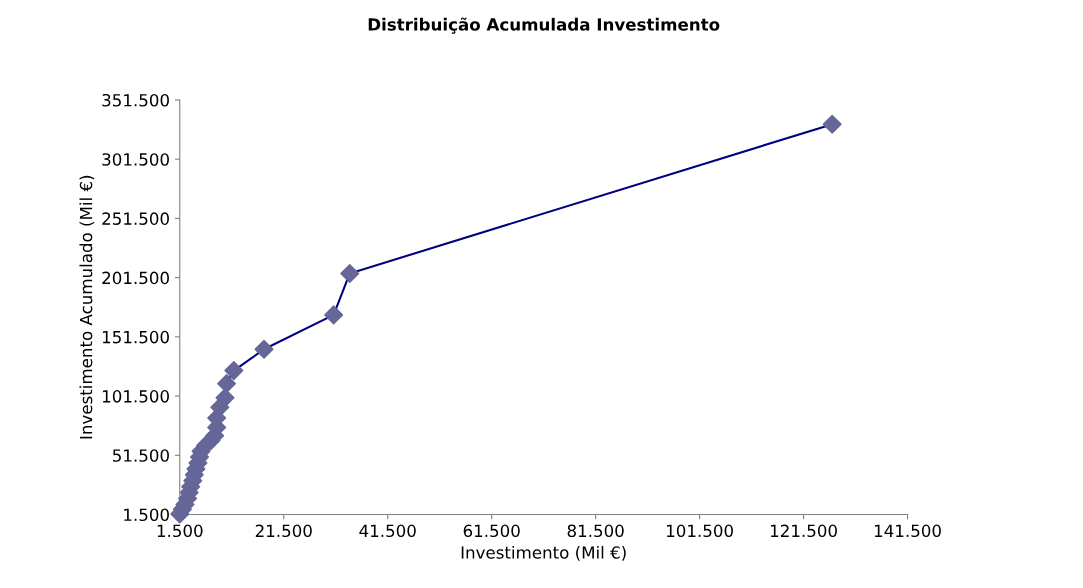  I want to click on x-tick-label: 21.500, so click(283, 531).